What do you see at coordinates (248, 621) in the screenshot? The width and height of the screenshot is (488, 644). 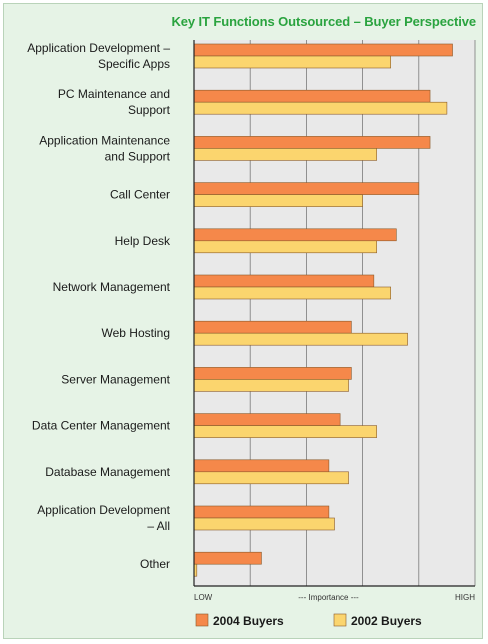 I see `legend-label-2004: 2004 Buyers` at bounding box center [248, 621].